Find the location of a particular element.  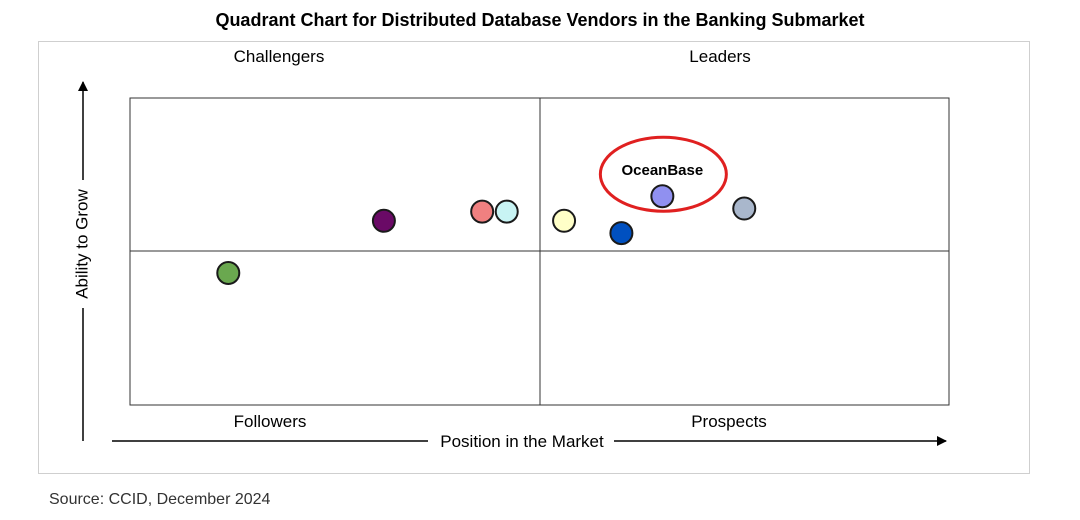

annotations: OceanBase is located at coordinates (663, 174).